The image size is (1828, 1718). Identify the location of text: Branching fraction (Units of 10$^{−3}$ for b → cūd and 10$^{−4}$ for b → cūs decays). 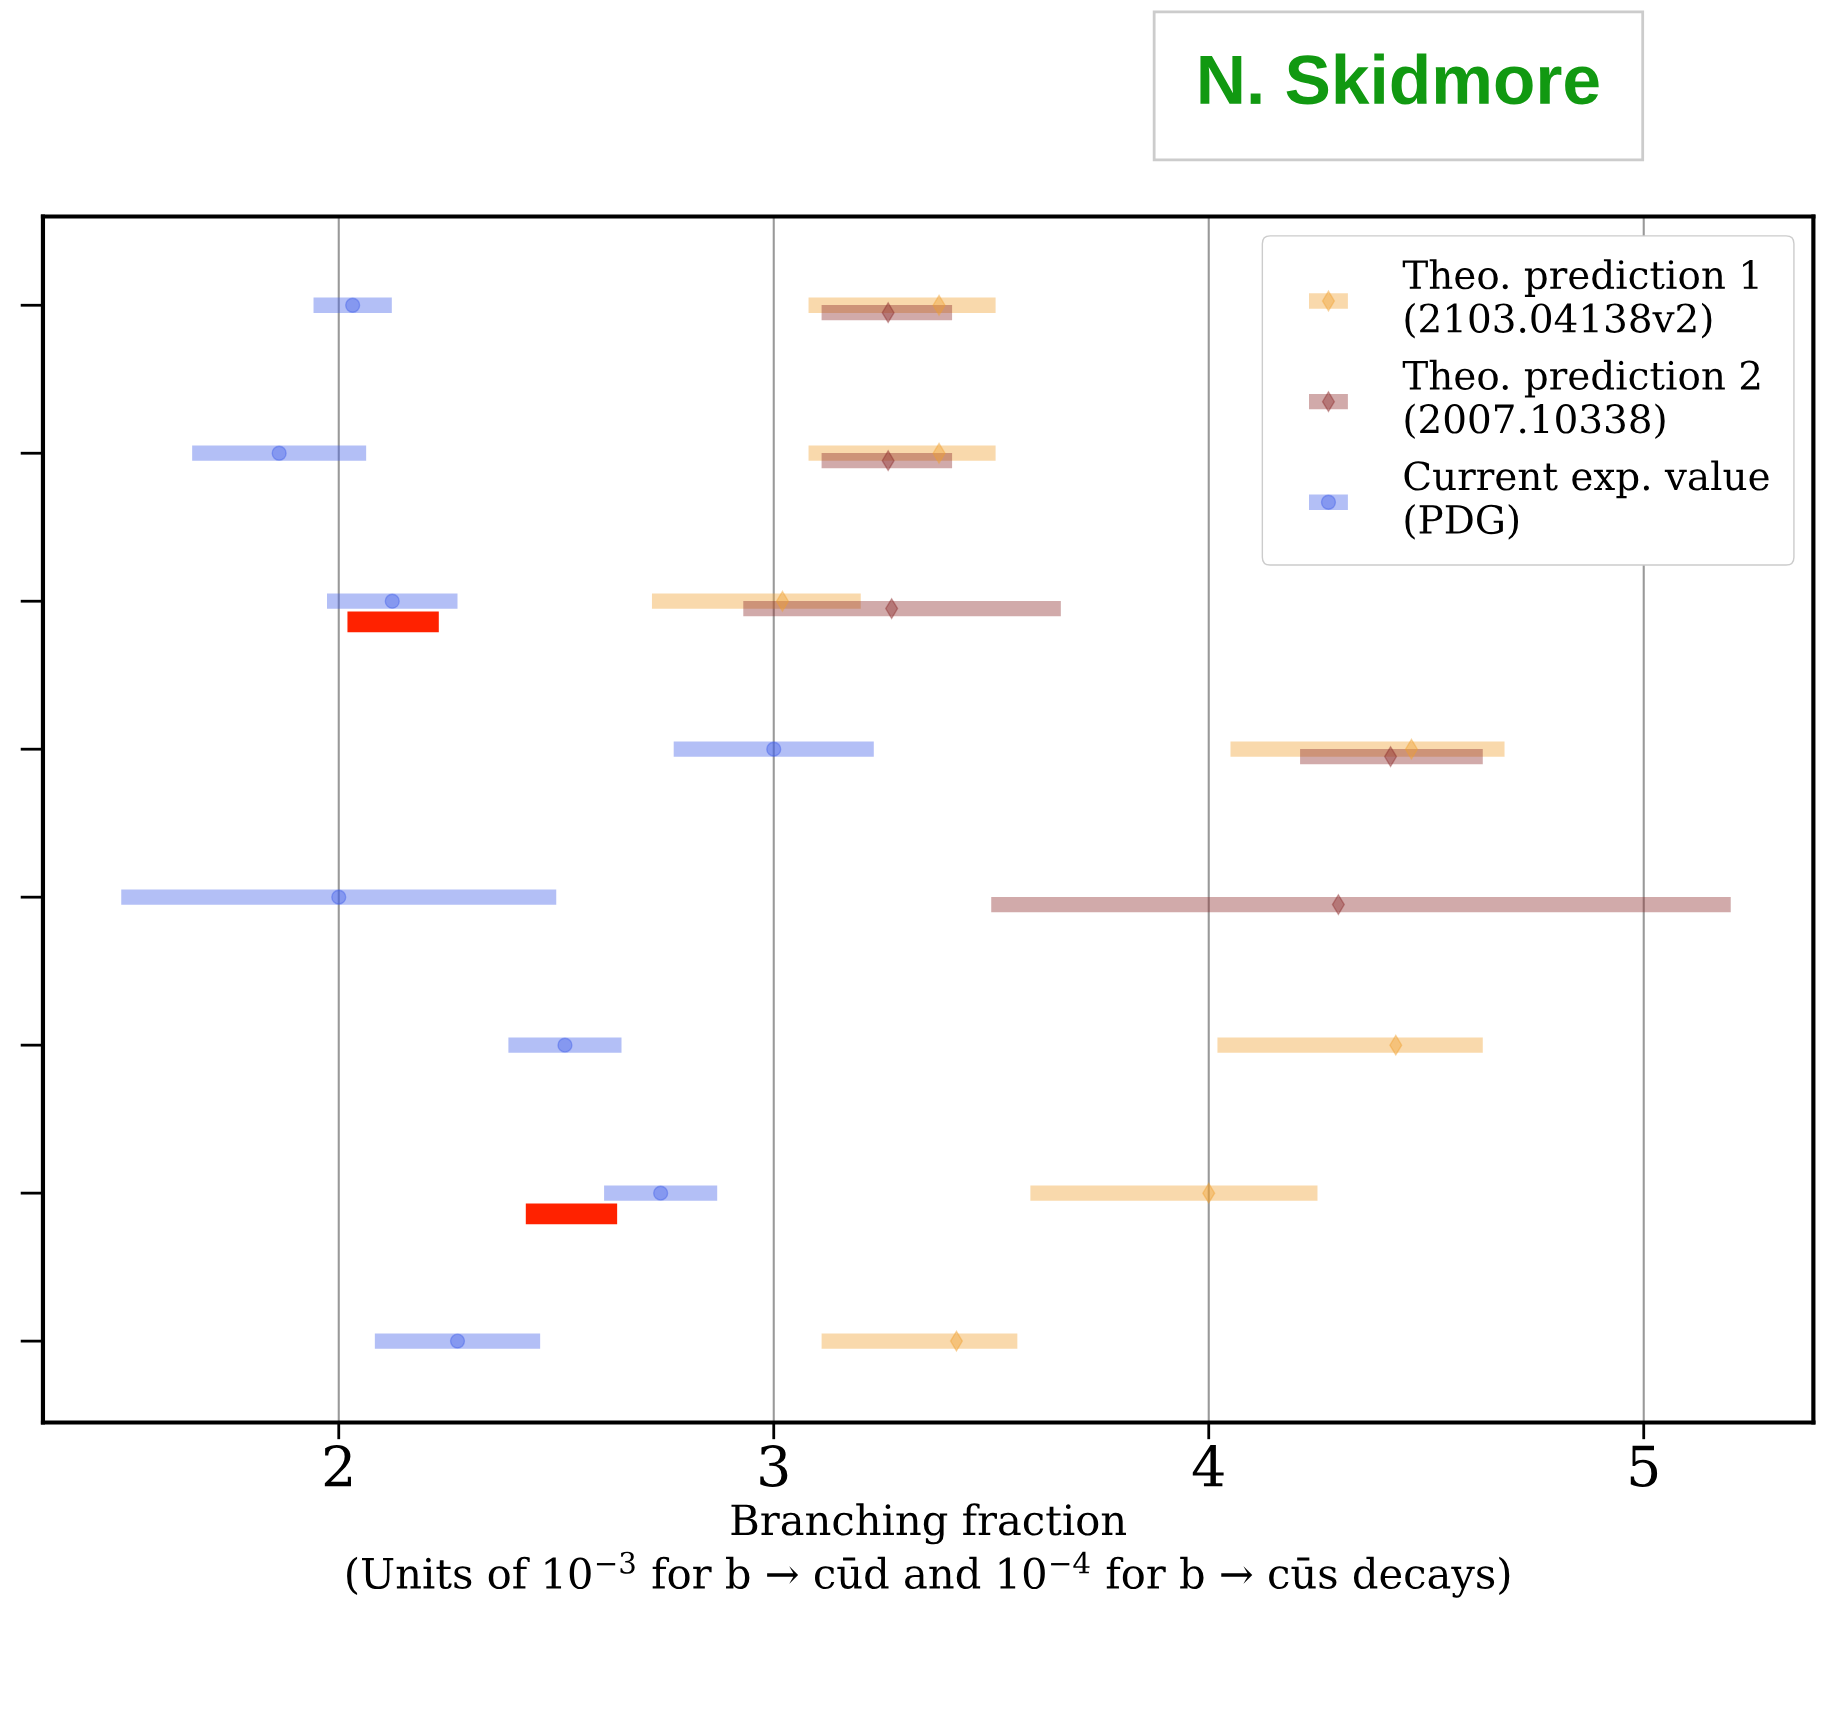
(928, 1550).